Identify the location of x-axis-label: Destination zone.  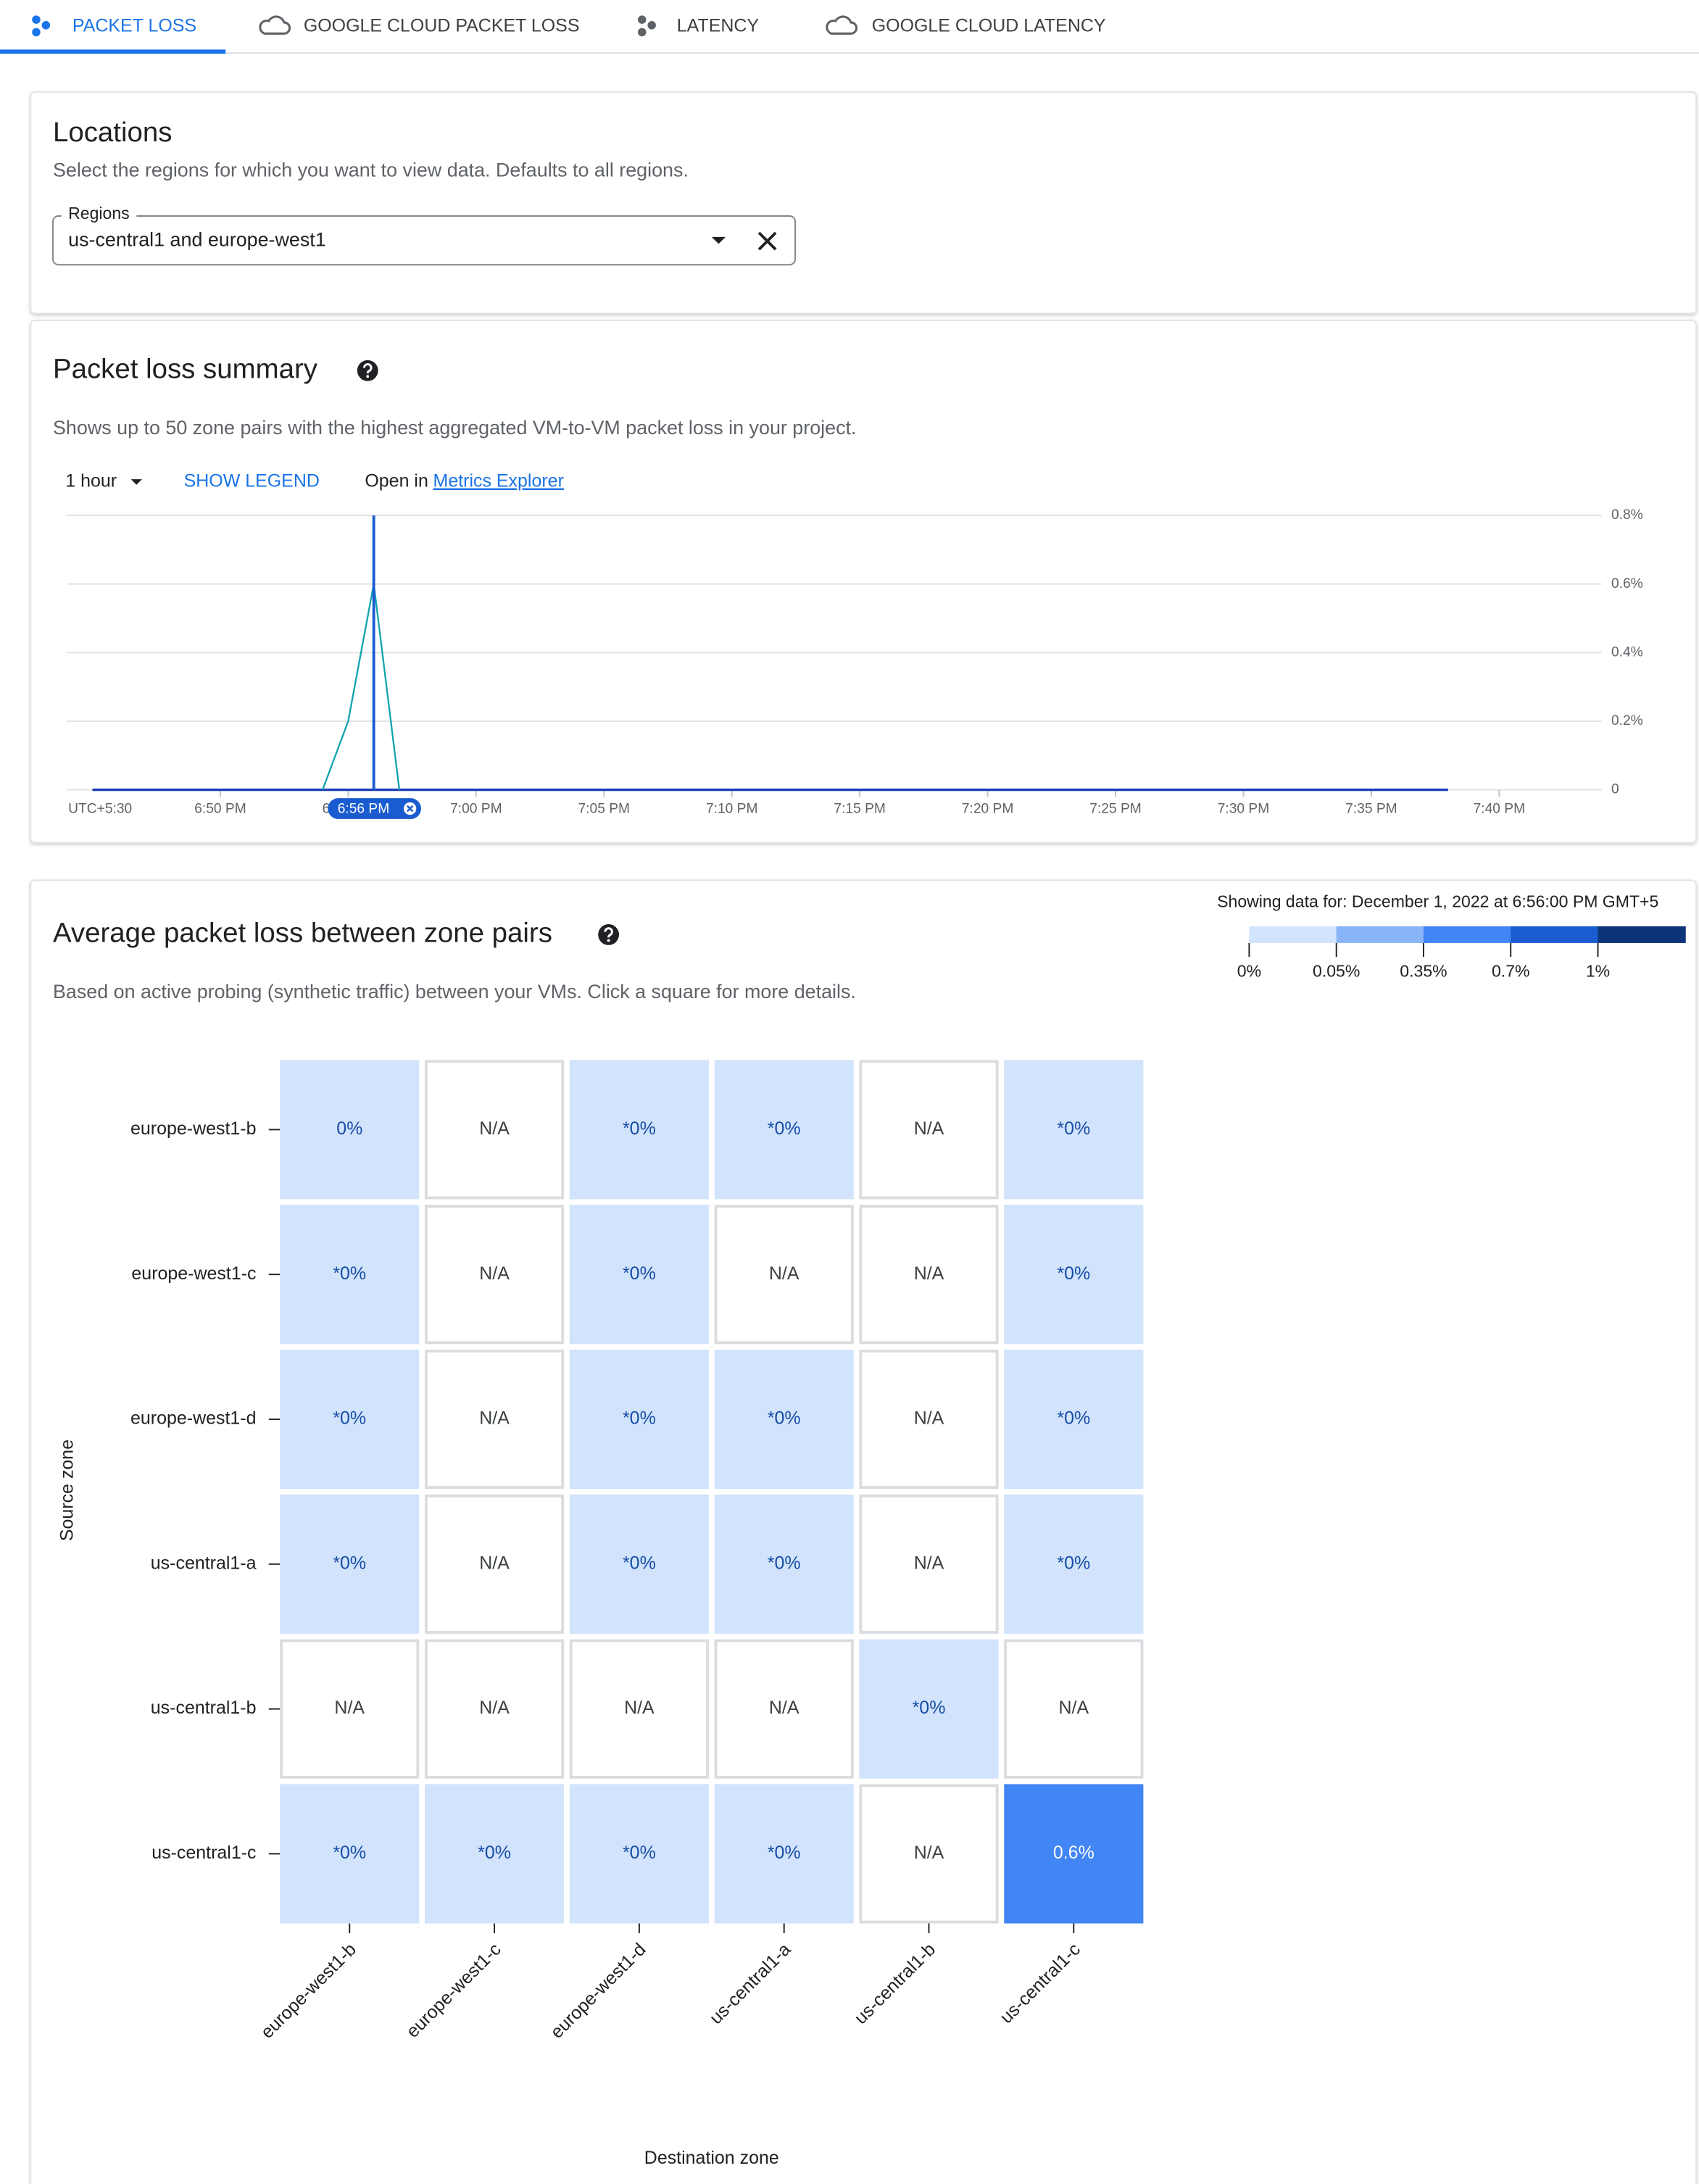
(711, 2158).